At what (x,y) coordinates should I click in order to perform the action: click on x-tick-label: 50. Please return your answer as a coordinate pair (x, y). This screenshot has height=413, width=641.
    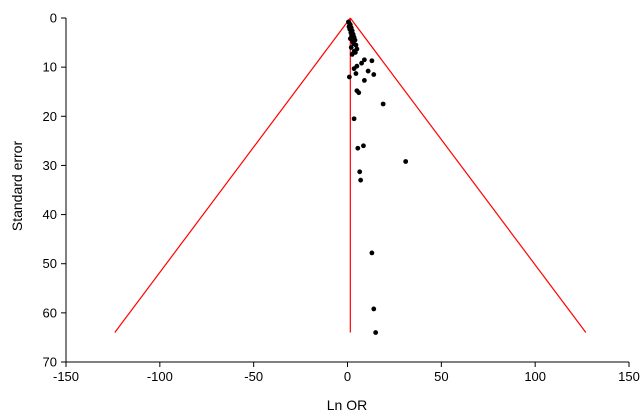
    Looking at the image, I should click on (441, 376).